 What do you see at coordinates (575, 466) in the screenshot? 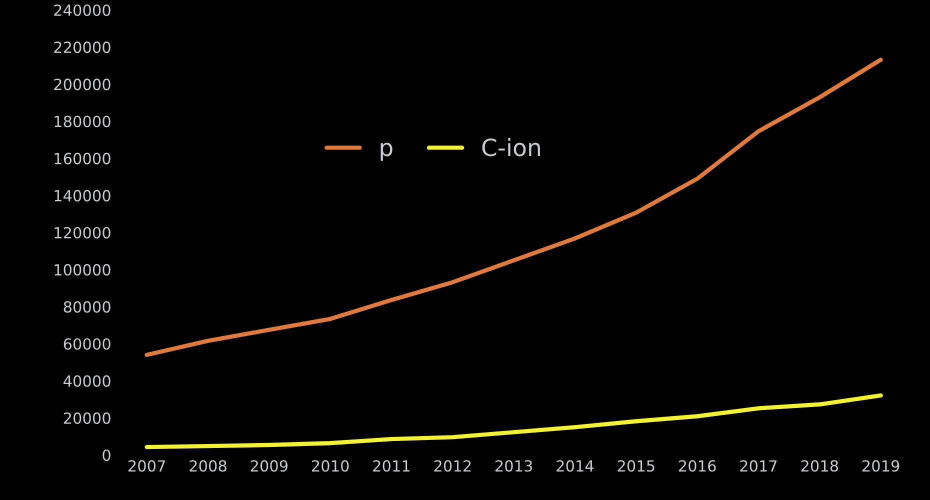
I see `x-tick-label: 2014` at bounding box center [575, 466].